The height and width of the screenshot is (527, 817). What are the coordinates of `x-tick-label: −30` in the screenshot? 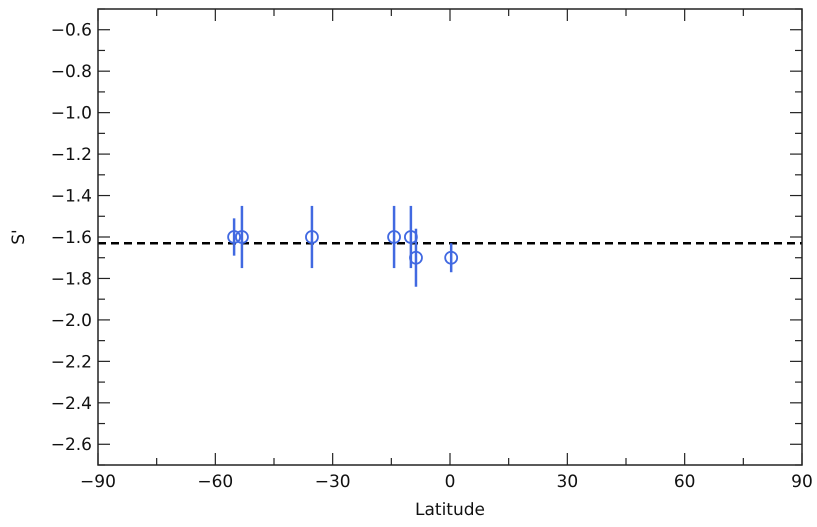 It's located at (332, 482).